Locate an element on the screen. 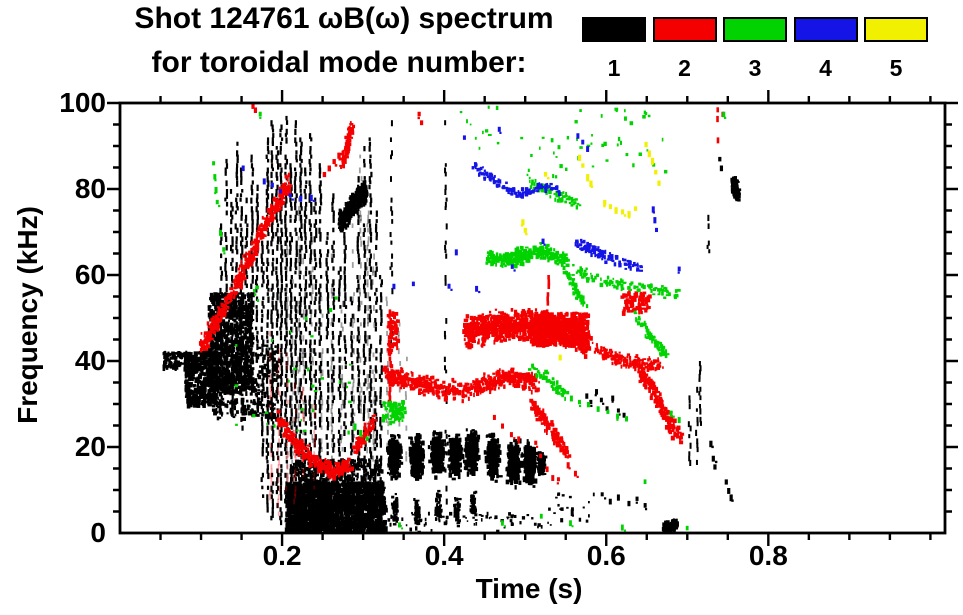  x-tick-label-0.2: 0.2 is located at coordinates (282, 555).